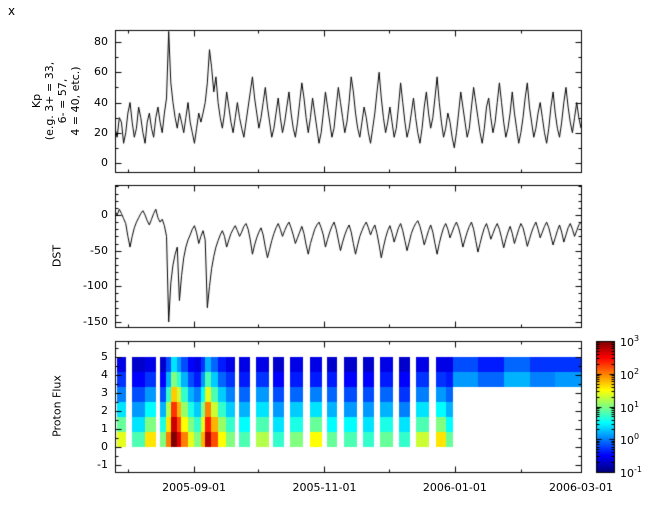 The width and height of the screenshot is (665, 523). Describe the element at coordinates (49, 101) in the screenshot. I see `kp-axis-label-line: (e.g. 3+ = 33,` at that location.